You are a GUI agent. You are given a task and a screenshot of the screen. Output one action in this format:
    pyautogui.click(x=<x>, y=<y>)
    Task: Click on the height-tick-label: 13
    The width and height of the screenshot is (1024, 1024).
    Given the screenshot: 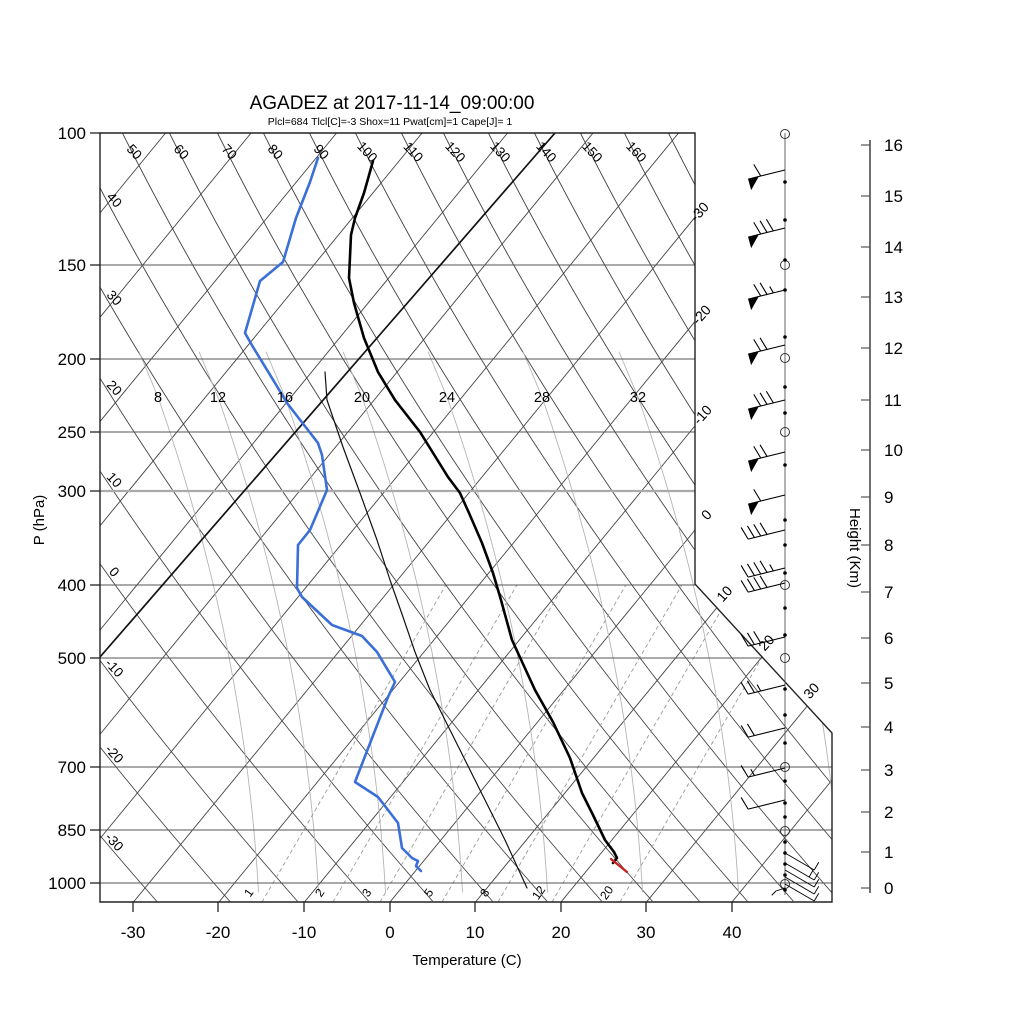 What is the action you would take?
    pyautogui.click(x=893, y=297)
    